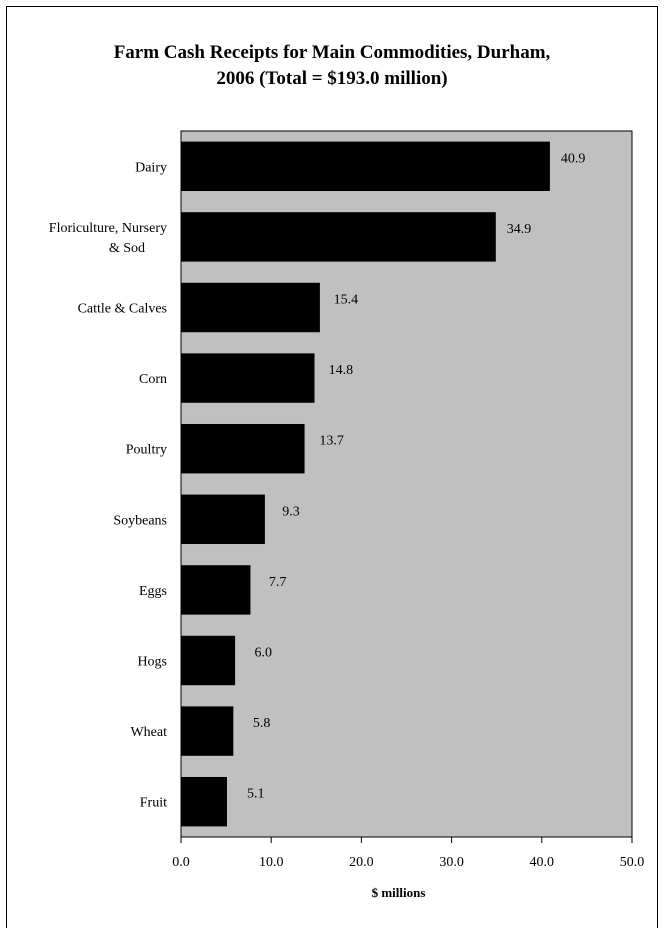 This screenshot has height=928, width=664. I want to click on category-label-1: Dairy, so click(151, 167).